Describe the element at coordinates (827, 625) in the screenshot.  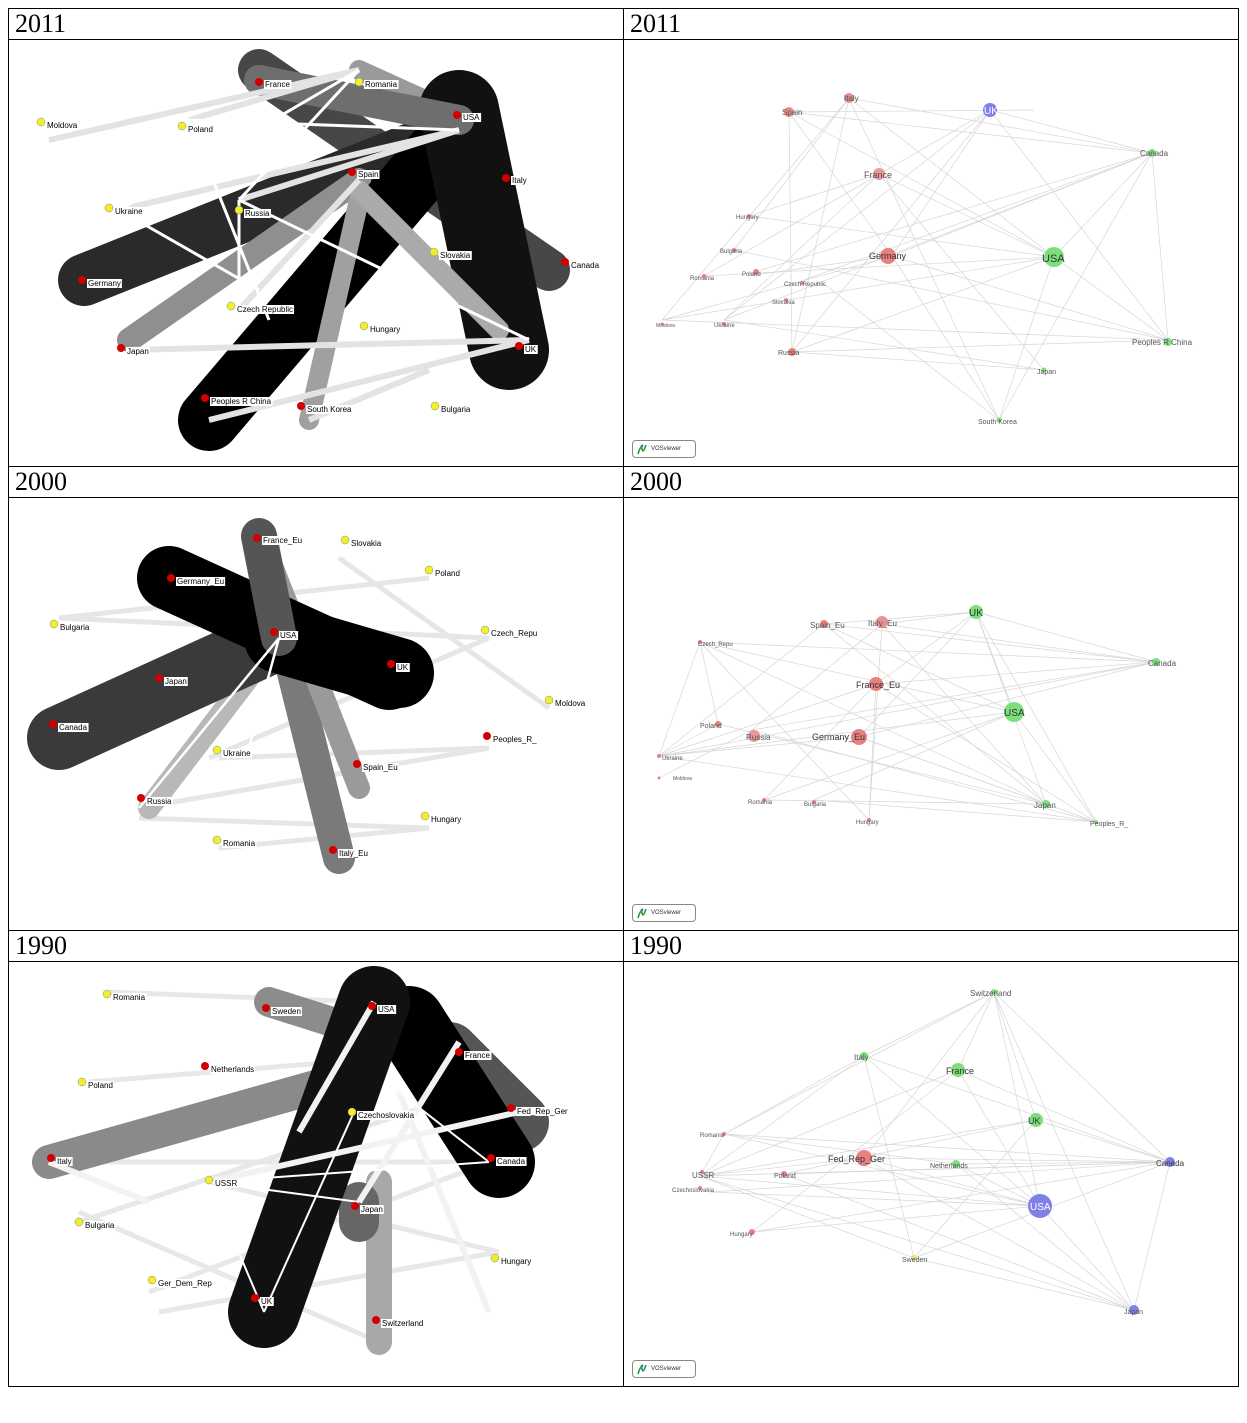
I see `vos-label: Spain_Eu` at that location.